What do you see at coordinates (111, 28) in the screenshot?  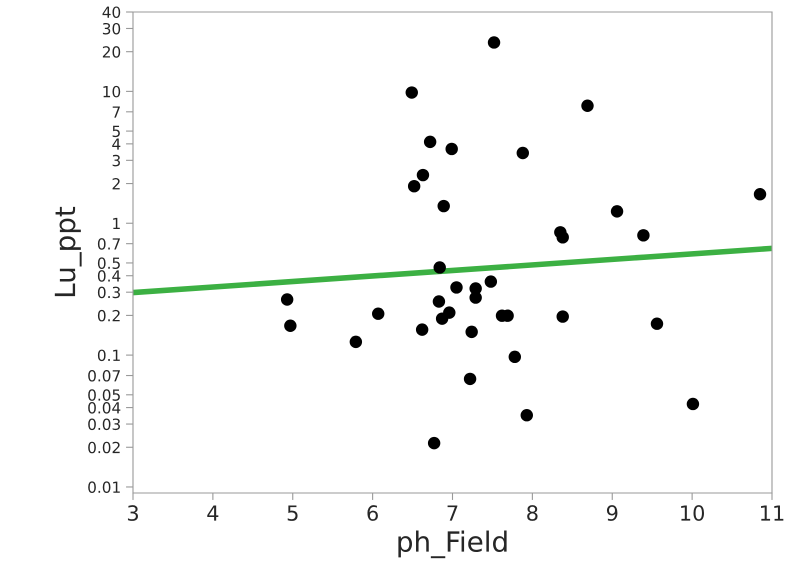 I see `y-tick-label: 30` at bounding box center [111, 28].